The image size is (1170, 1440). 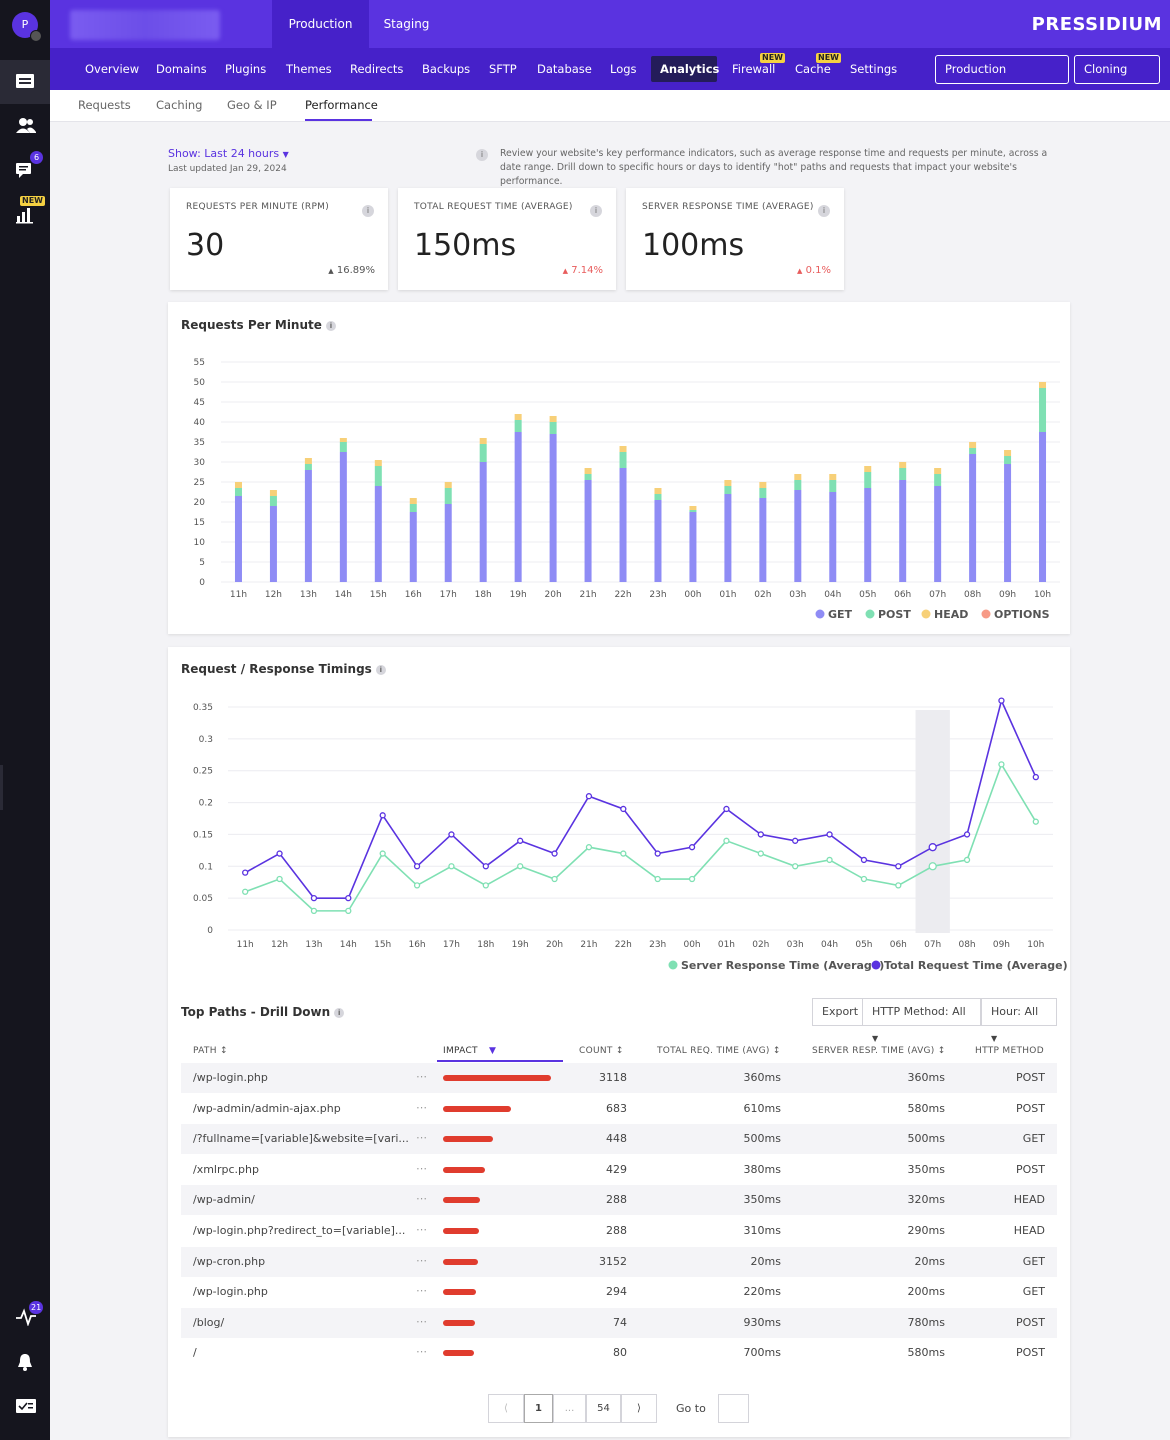 I want to click on x-tick-label: 03h, so click(x=797, y=595).